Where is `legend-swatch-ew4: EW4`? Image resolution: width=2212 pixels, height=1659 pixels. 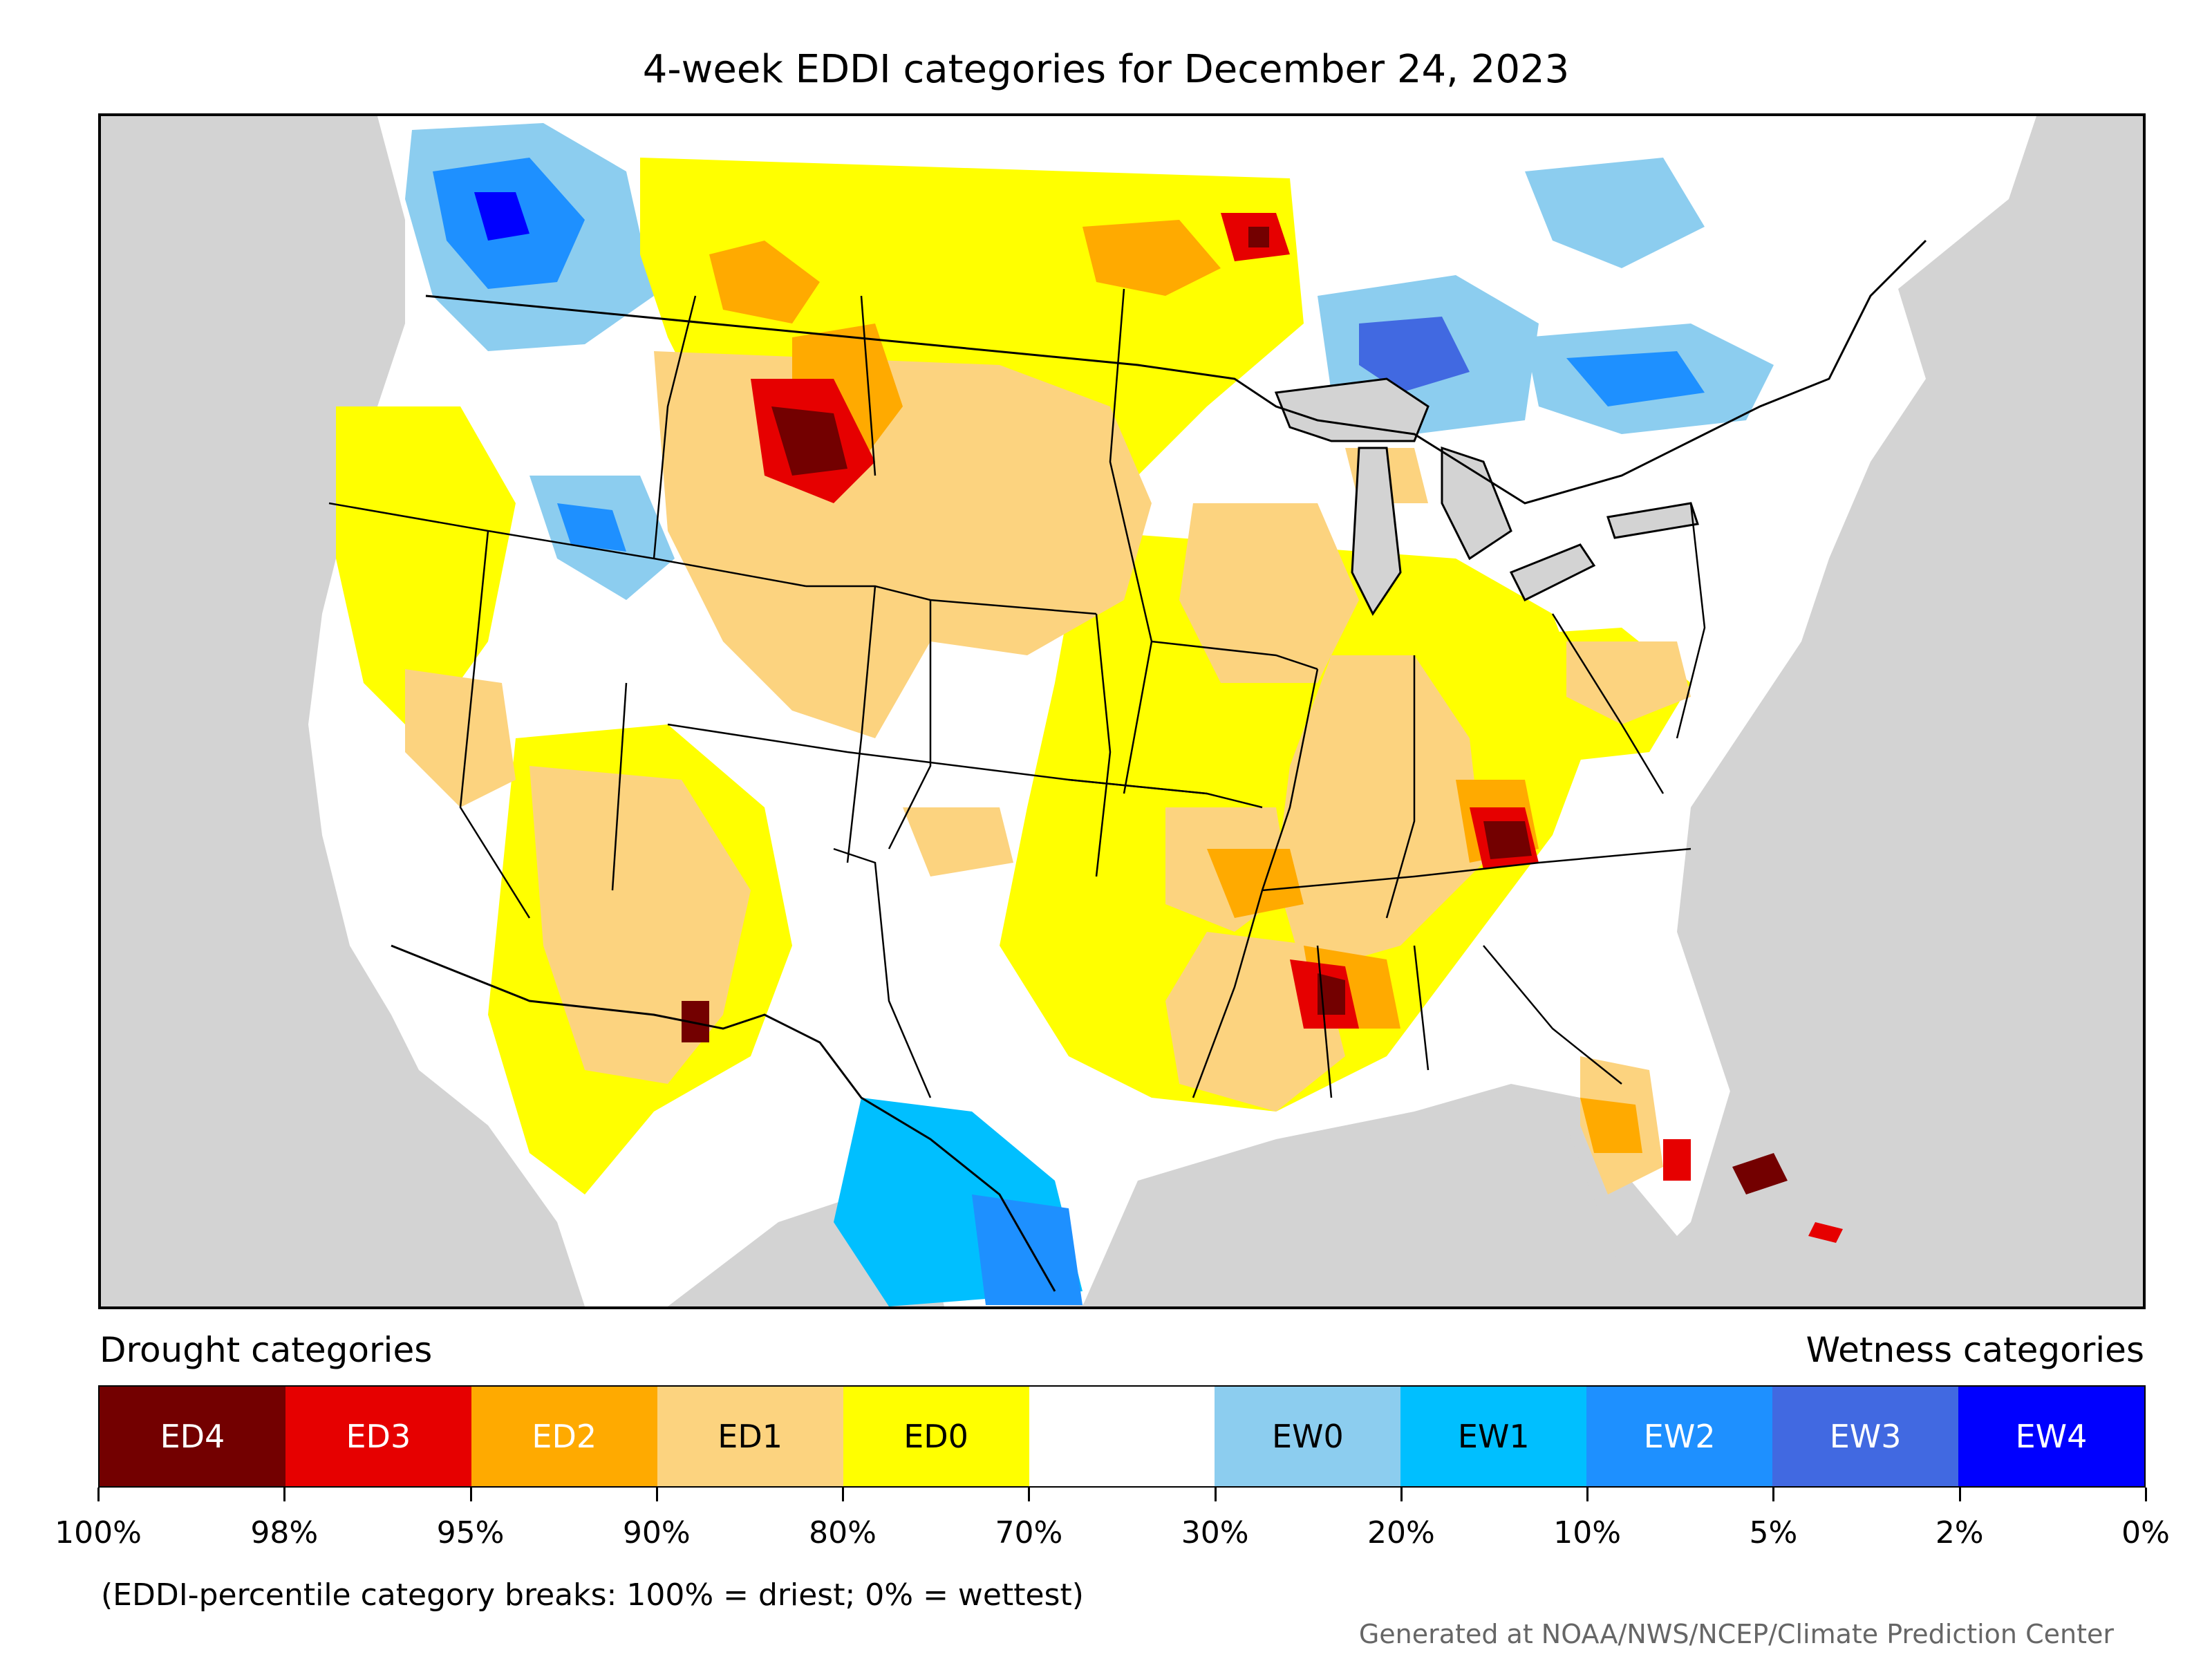
legend-swatch-ew4: EW4 is located at coordinates (2051, 1436).